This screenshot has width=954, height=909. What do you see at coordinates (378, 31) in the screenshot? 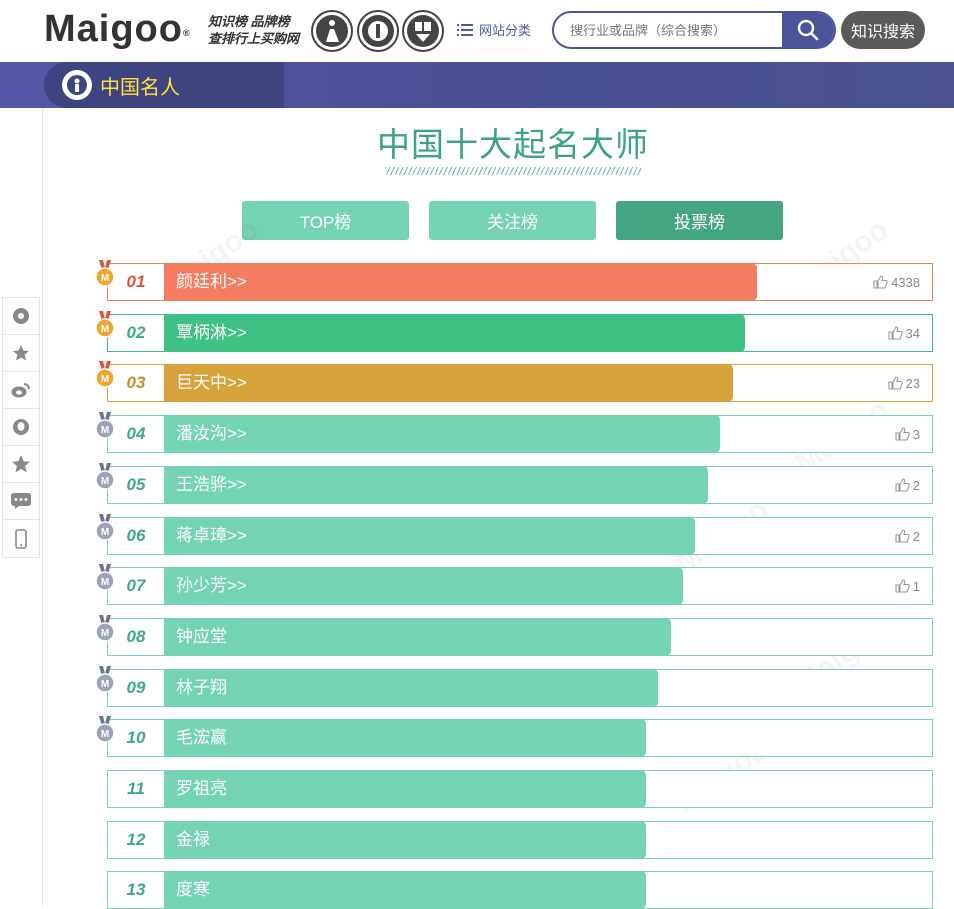
I see `brand-badge-icon` at bounding box center [378, 31].